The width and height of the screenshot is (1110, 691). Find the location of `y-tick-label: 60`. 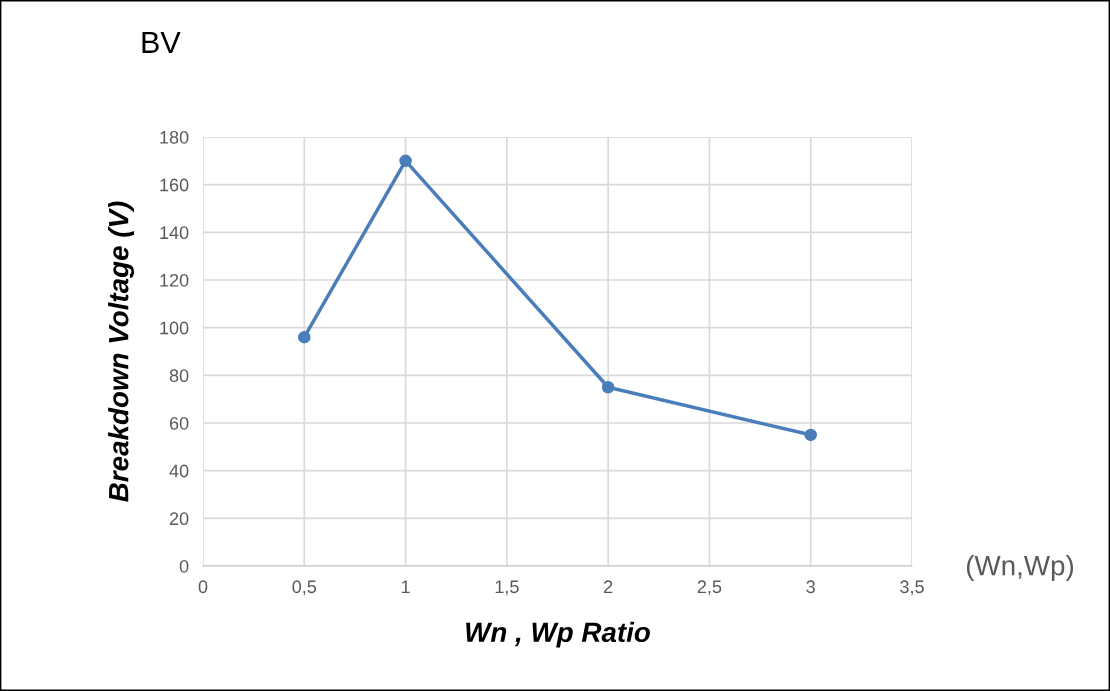

y-tick-label: 60 is located at coordinates (179, 423).